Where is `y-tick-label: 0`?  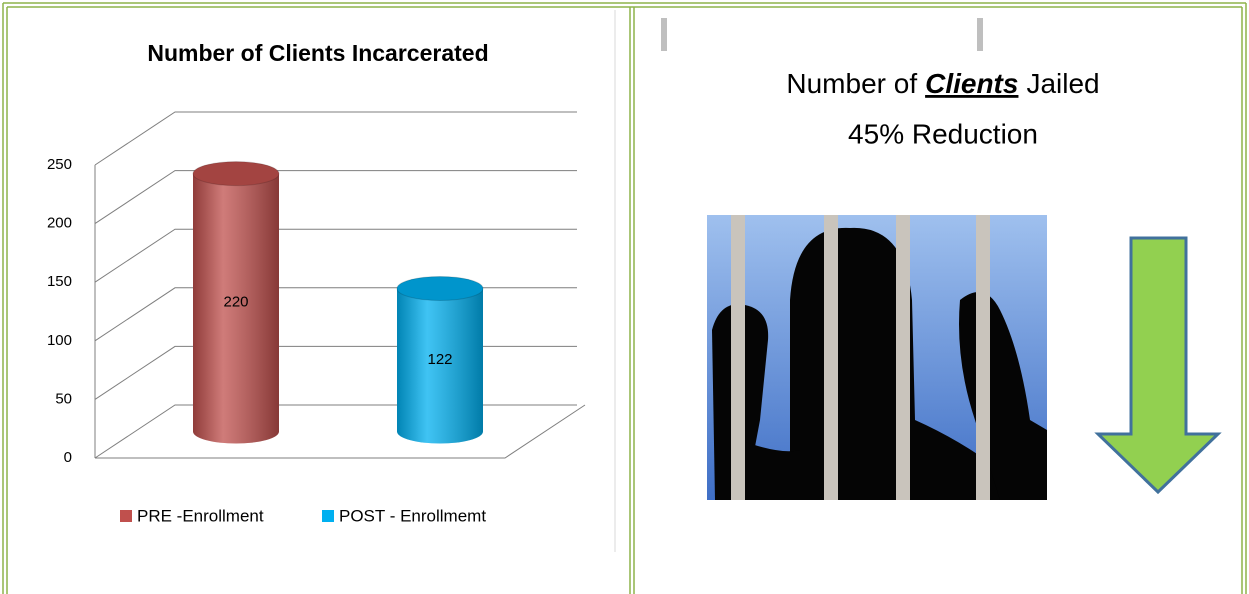 y-tick-label: 0 is located at coordinates (68, 457).